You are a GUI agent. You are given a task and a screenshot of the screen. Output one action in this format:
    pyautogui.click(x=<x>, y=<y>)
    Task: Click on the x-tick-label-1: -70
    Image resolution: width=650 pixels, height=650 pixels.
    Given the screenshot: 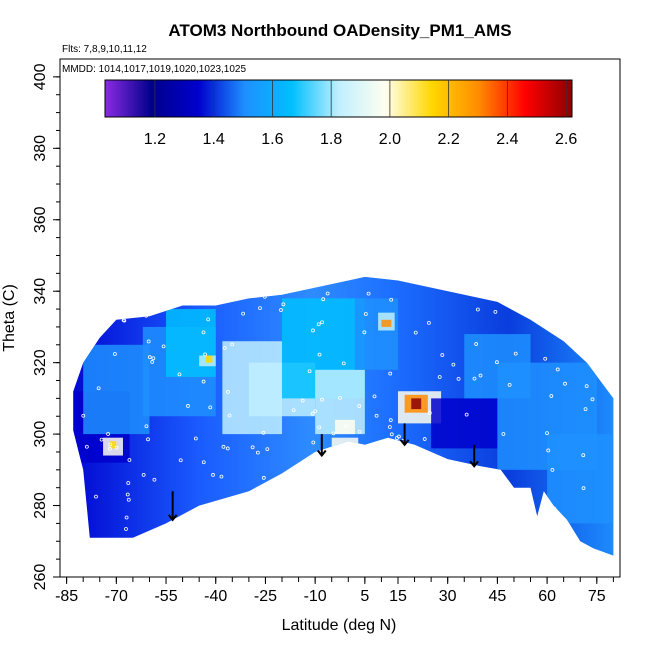 What is the action you would take?
    pyautogui.click(x=116, y=596)
    